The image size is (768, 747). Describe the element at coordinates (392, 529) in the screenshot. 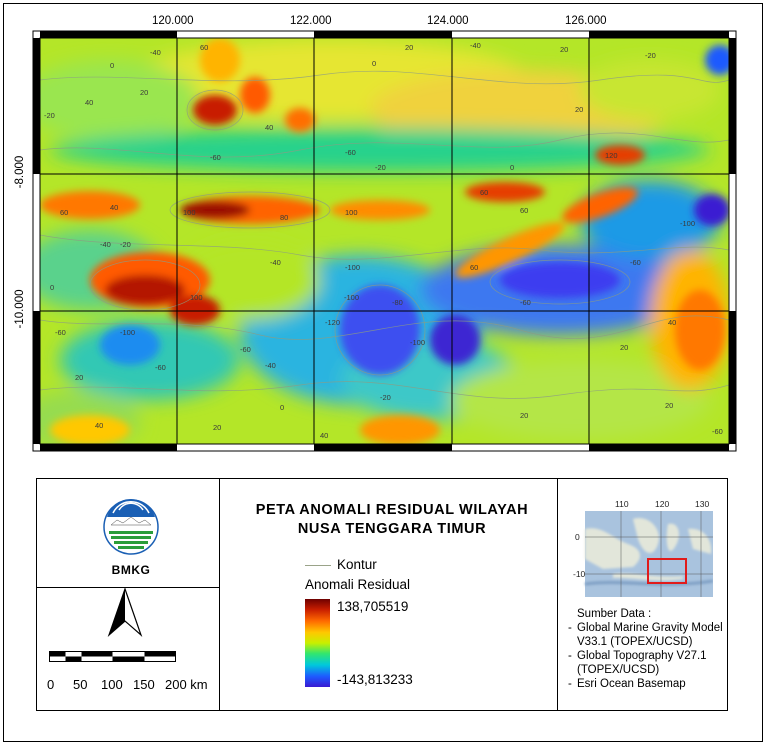

I see `map-title-line2: NUSA TENGGARA TIMUR` at that location.